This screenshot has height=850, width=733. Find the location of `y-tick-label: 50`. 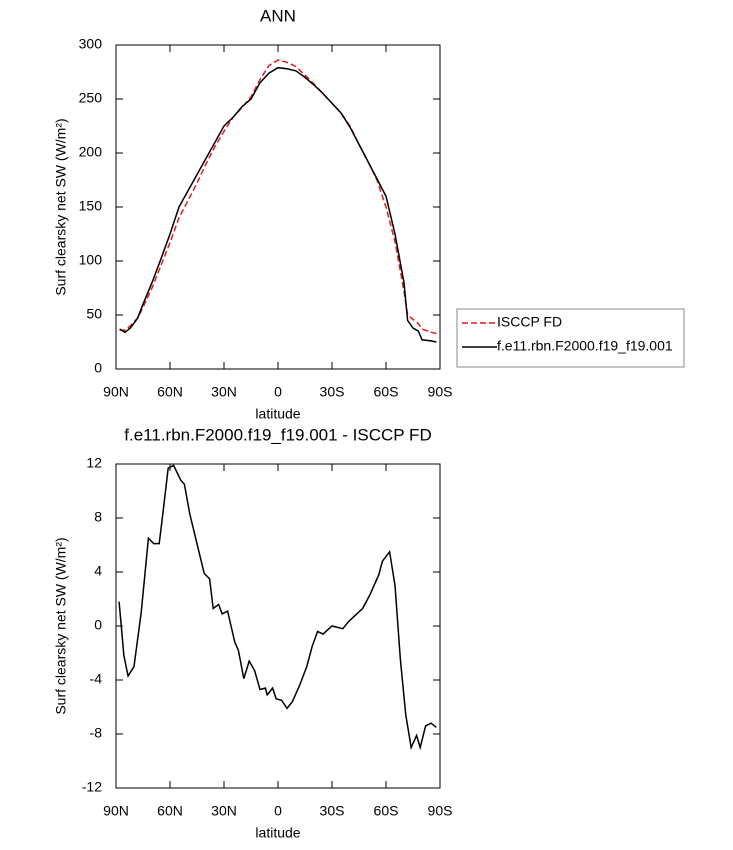

y-tick-label: 50 is located at coordinates (94, 314).